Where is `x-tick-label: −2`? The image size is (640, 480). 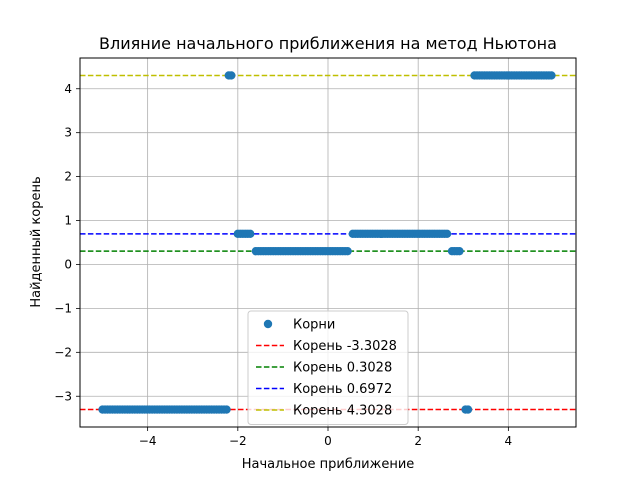
x-tick-label: −2 is located at coordinates (238, 441).